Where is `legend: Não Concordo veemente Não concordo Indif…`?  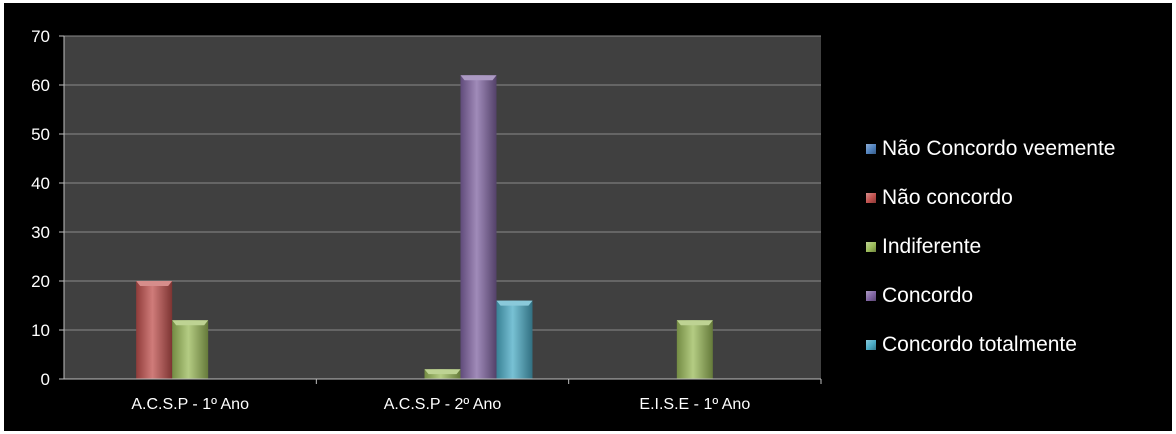 legend: Não Concordo veemente Não concordo Indif… is located at coordinates (1016, 259).